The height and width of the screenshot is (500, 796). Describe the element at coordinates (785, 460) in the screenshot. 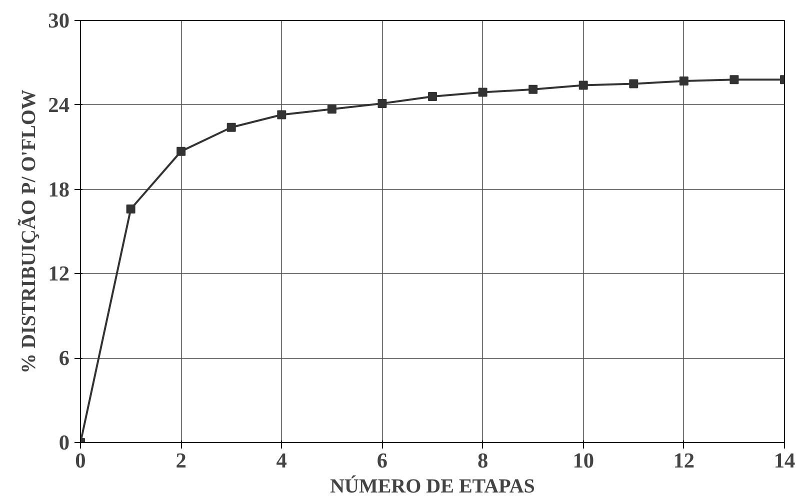

I see `x-tick-label: 14` at that location.